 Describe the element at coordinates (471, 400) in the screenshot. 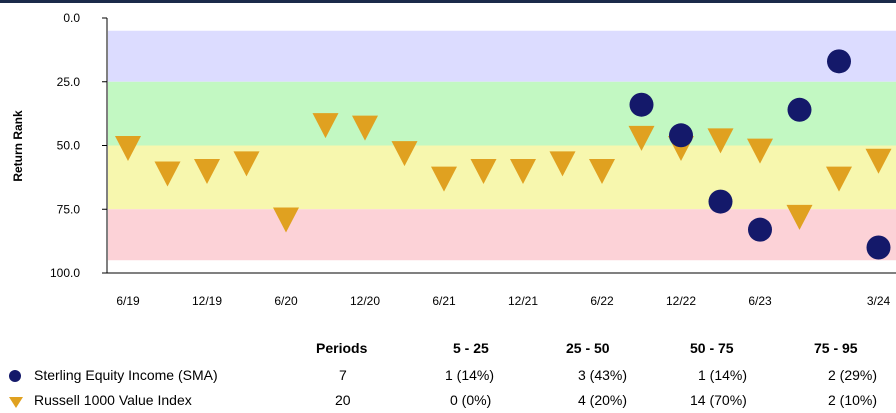

I see `row-band-5-25: 0 (0%)` at that location.